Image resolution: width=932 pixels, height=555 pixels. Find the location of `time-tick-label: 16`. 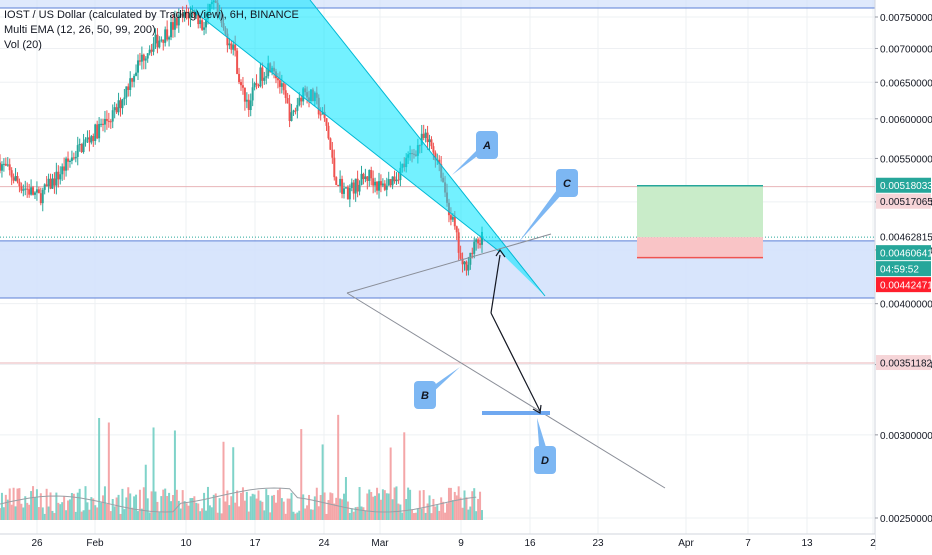

time-tick-label: 16 is located at coordinates (530, 543).